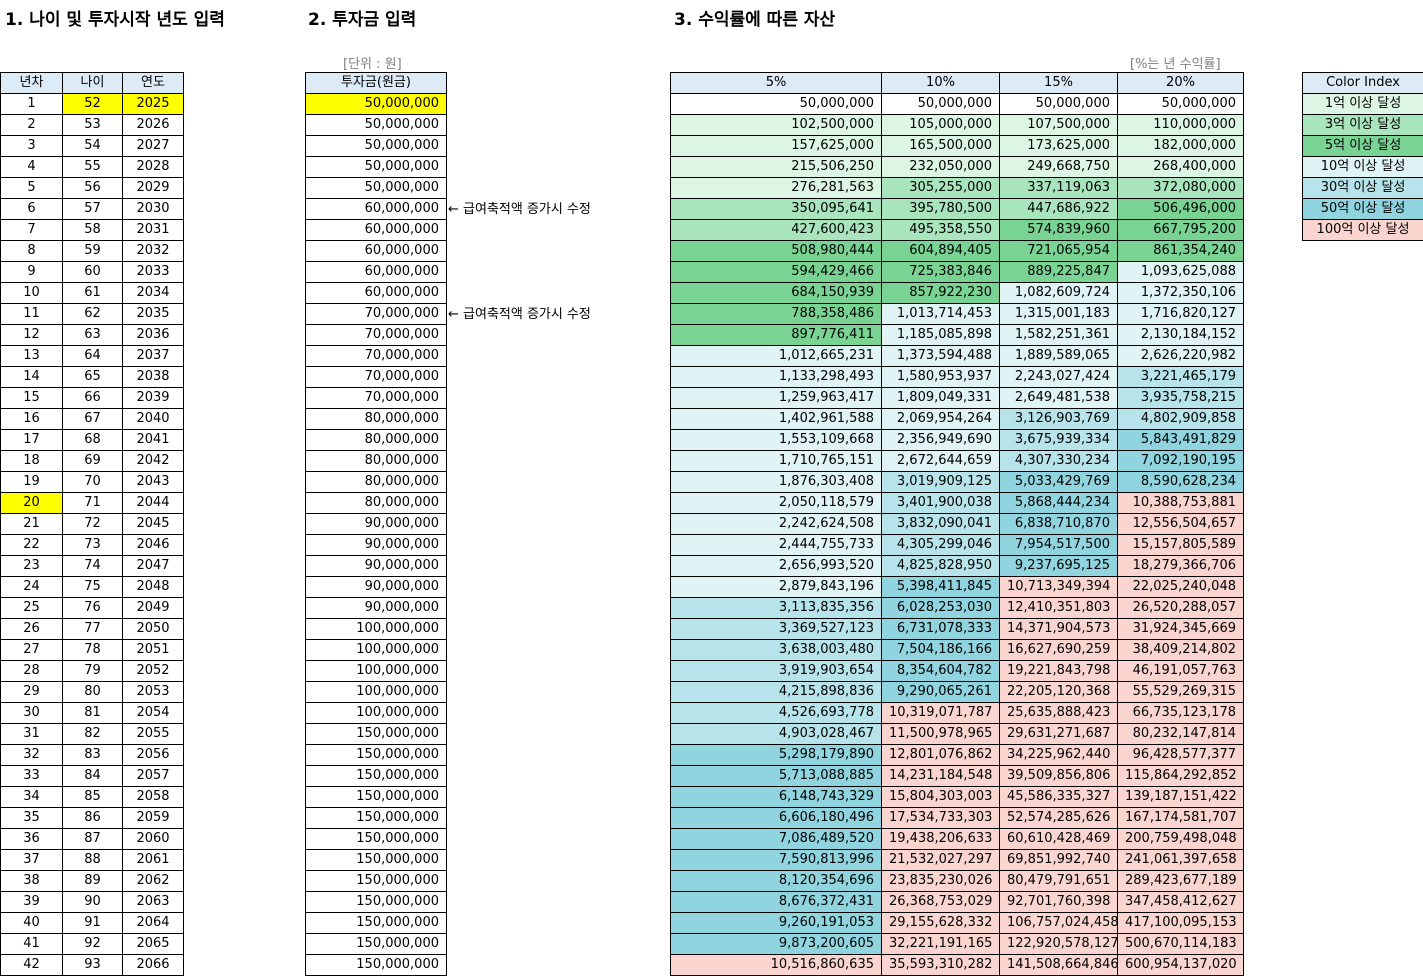 The width and height of the screenshot is (1423, 976). Describe the element at coordinates (93, 440) in the screenshot. I see `age-cell: 68` at that location.